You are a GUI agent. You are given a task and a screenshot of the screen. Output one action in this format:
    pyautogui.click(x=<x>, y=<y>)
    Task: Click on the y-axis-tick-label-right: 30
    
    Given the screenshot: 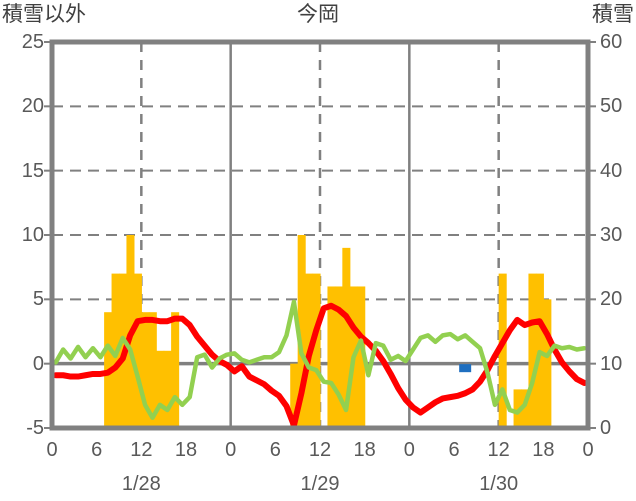 What is the action you would take?
    pyautogui.click(x=611, y=235)
    